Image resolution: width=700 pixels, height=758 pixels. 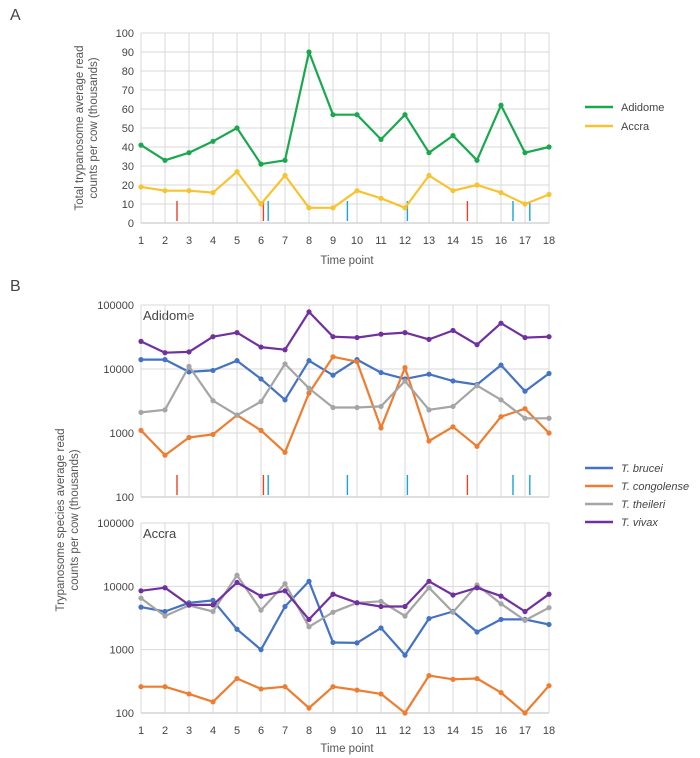 What do you see at coordinates (141, 241) in the screenshot?
I see `a-xtick-1: 1` at bounding box center [141, 241].